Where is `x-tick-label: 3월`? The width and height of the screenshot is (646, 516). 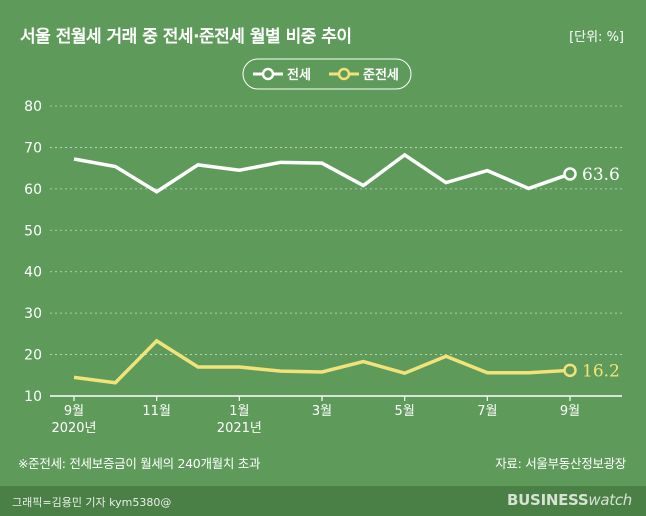
x-tick-label: 3월 is located at coordinates (322, 411).